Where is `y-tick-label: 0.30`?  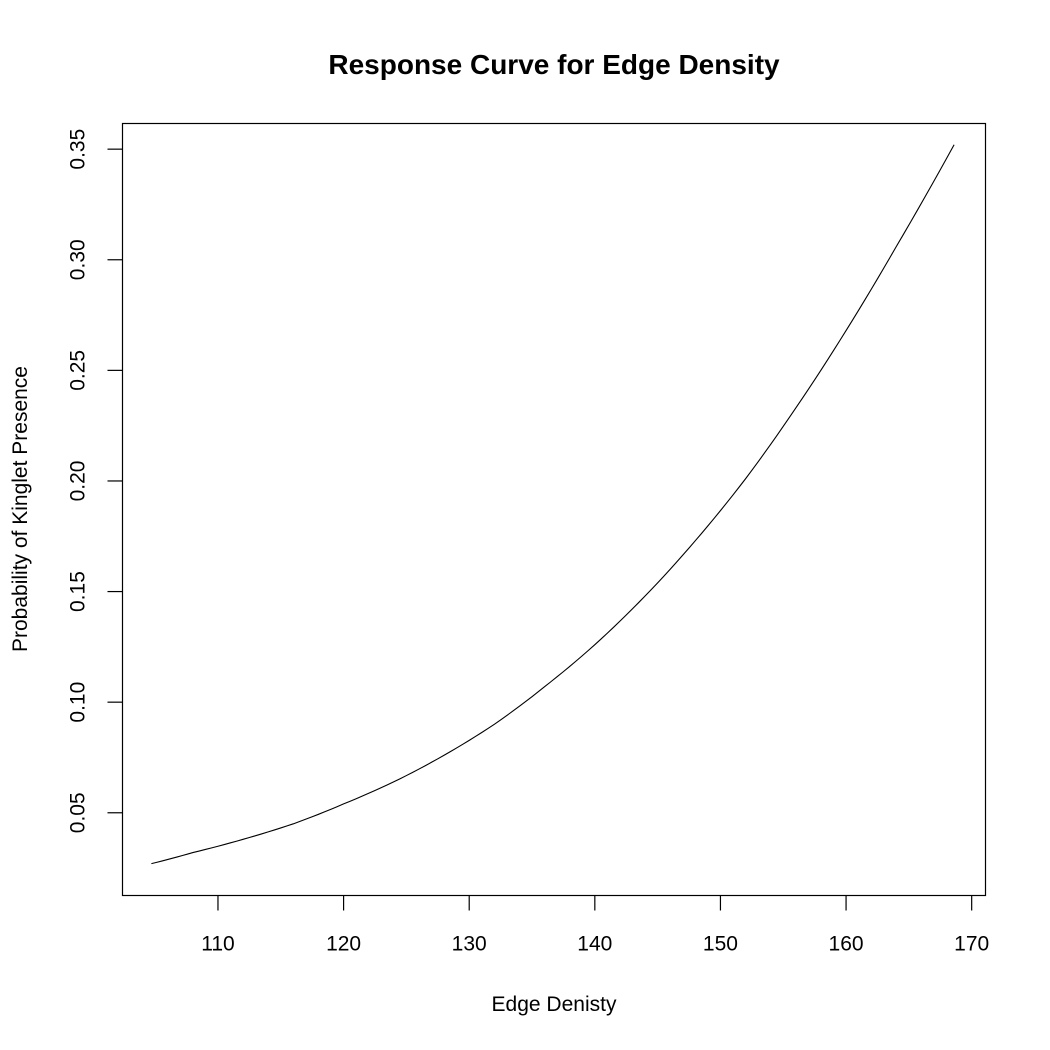
y-tick-label: 0.30 is located at coordinates (78, 259).